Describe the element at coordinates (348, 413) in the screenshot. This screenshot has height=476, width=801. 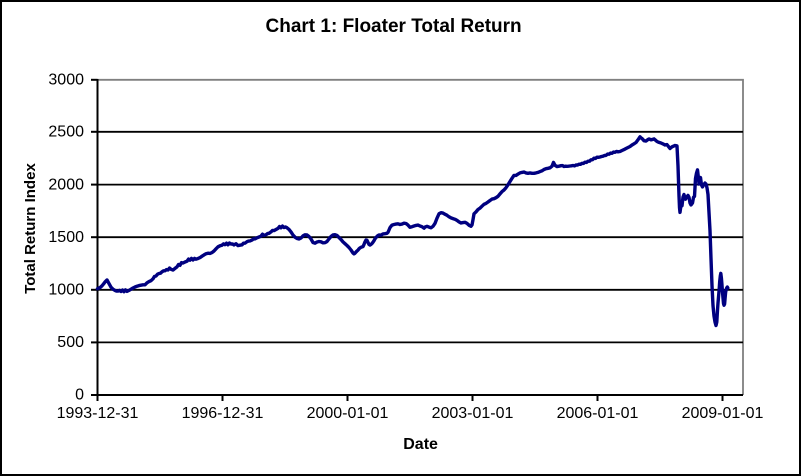
I see `svg-text: 2000-01-01` at that location.